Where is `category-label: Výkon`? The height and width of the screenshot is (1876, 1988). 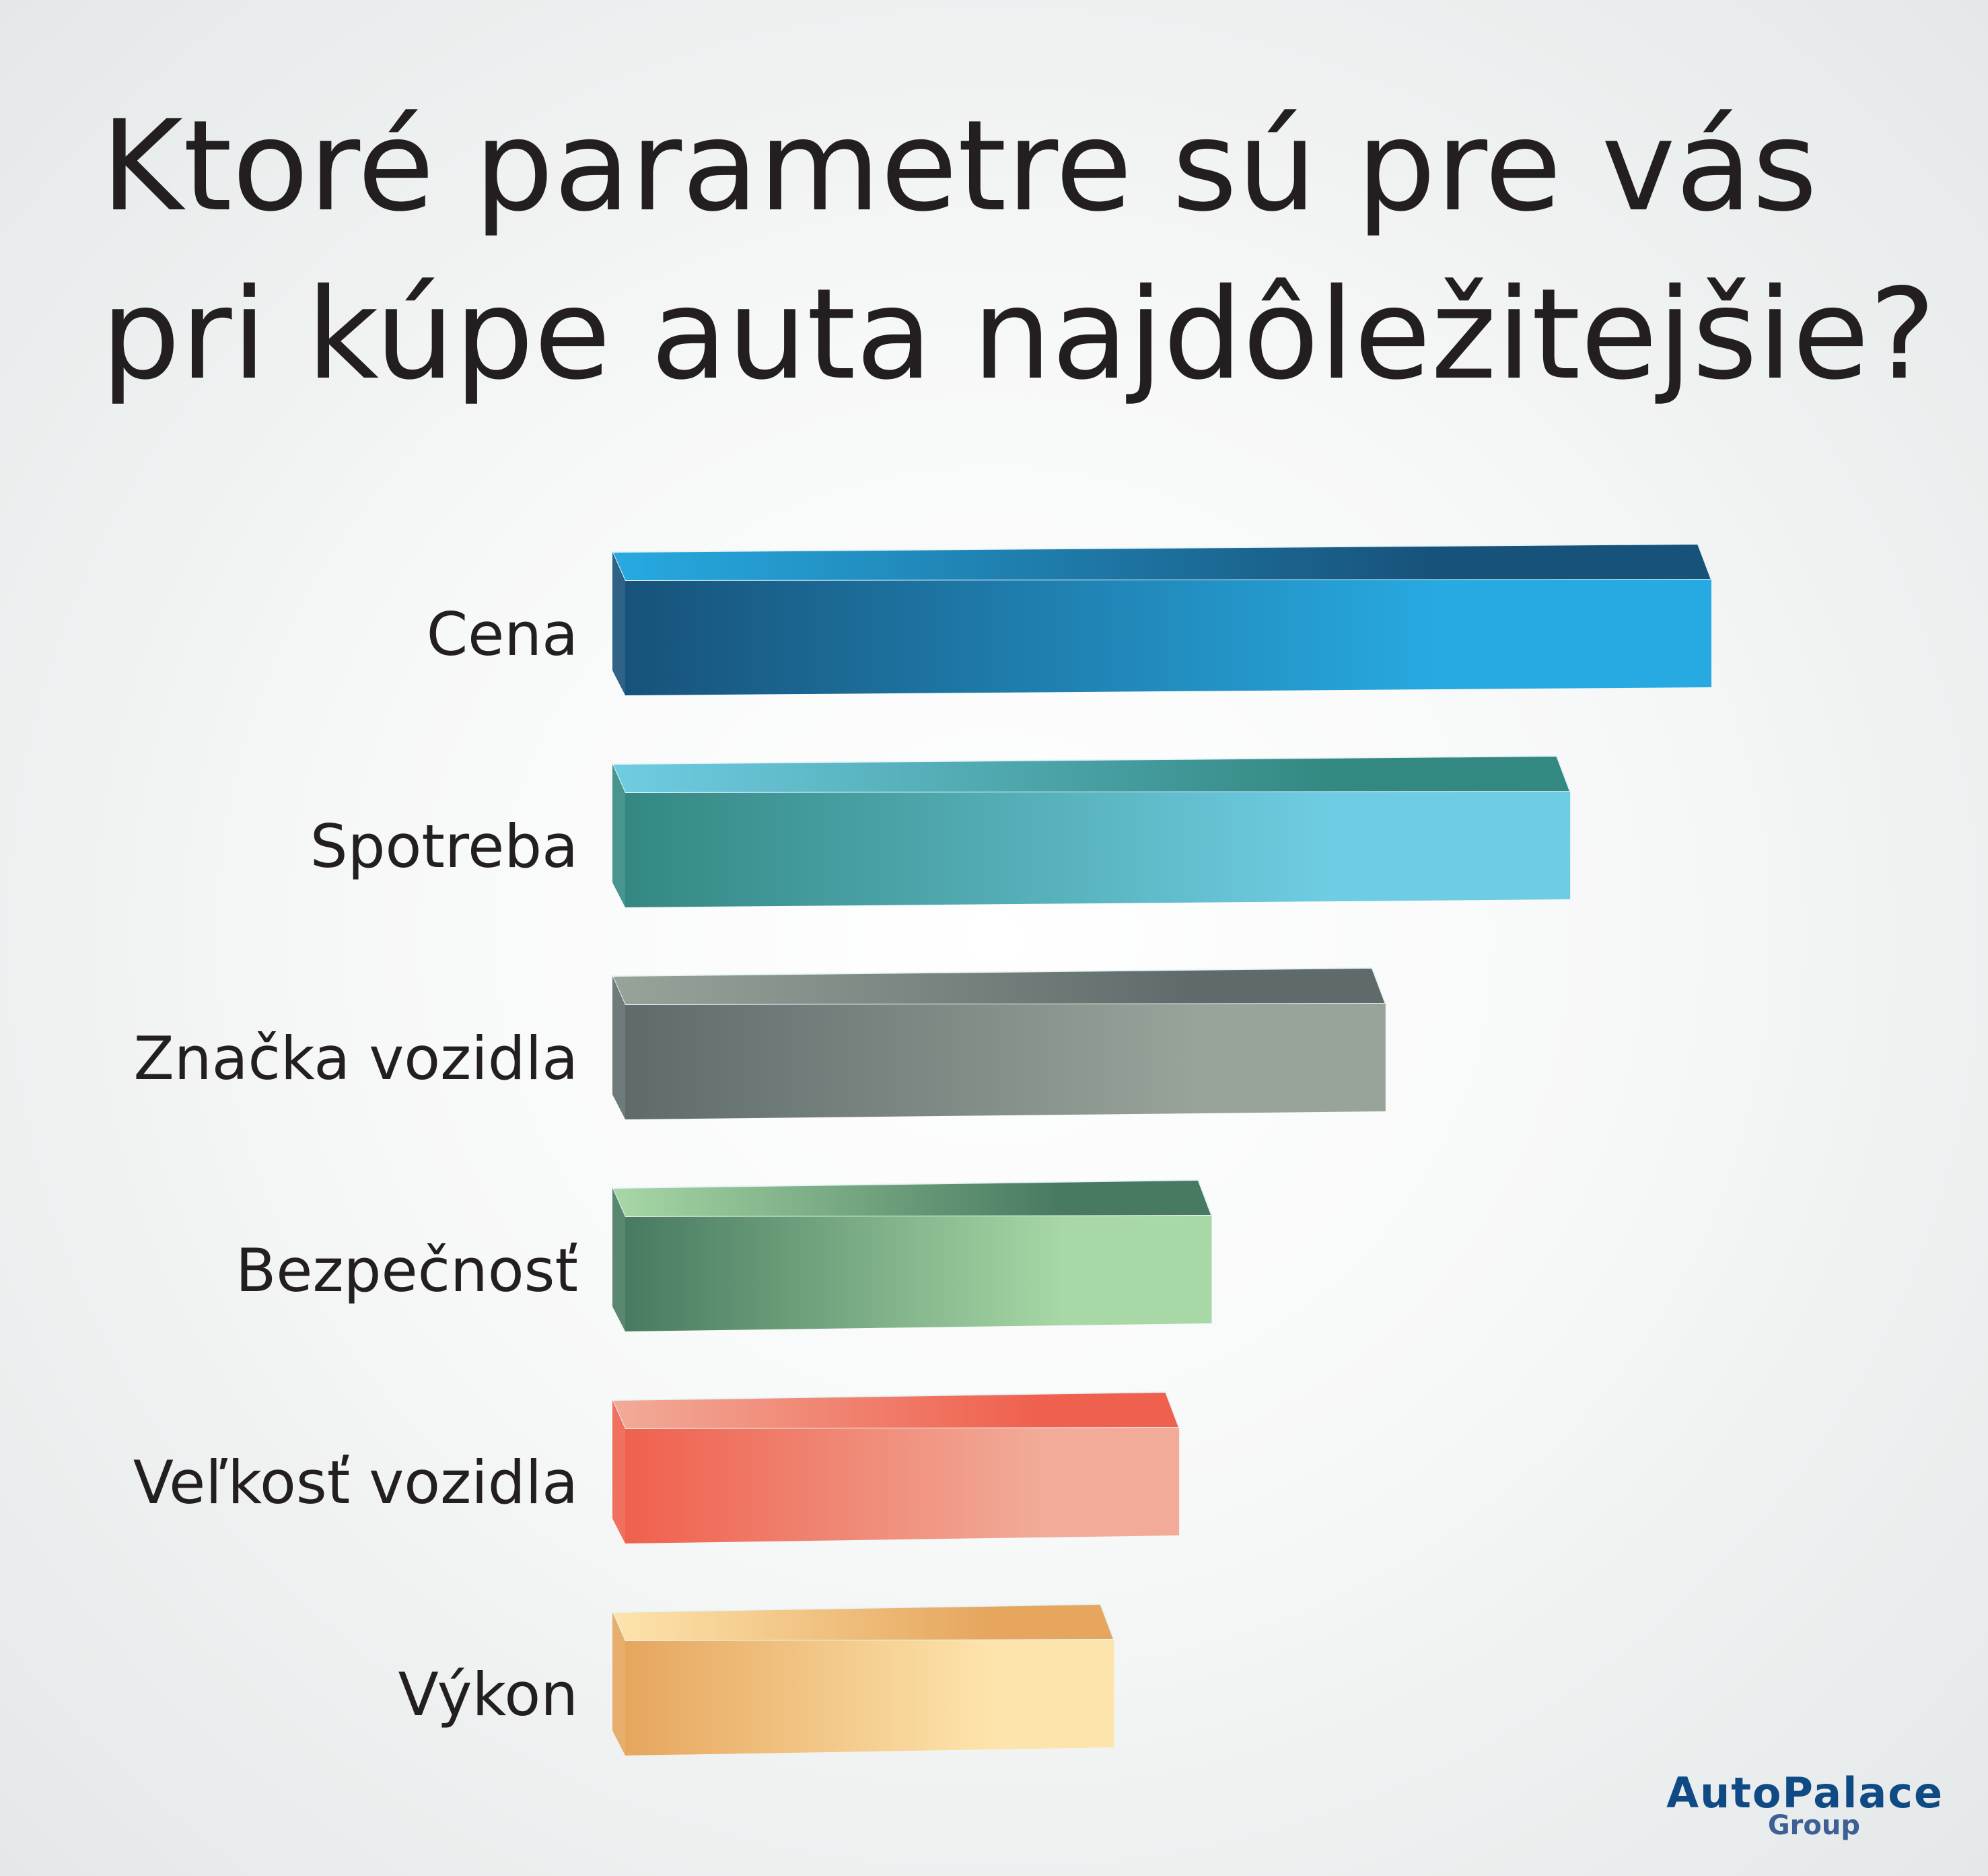 category-label: Výkon is located at coordinates (488, 1695).